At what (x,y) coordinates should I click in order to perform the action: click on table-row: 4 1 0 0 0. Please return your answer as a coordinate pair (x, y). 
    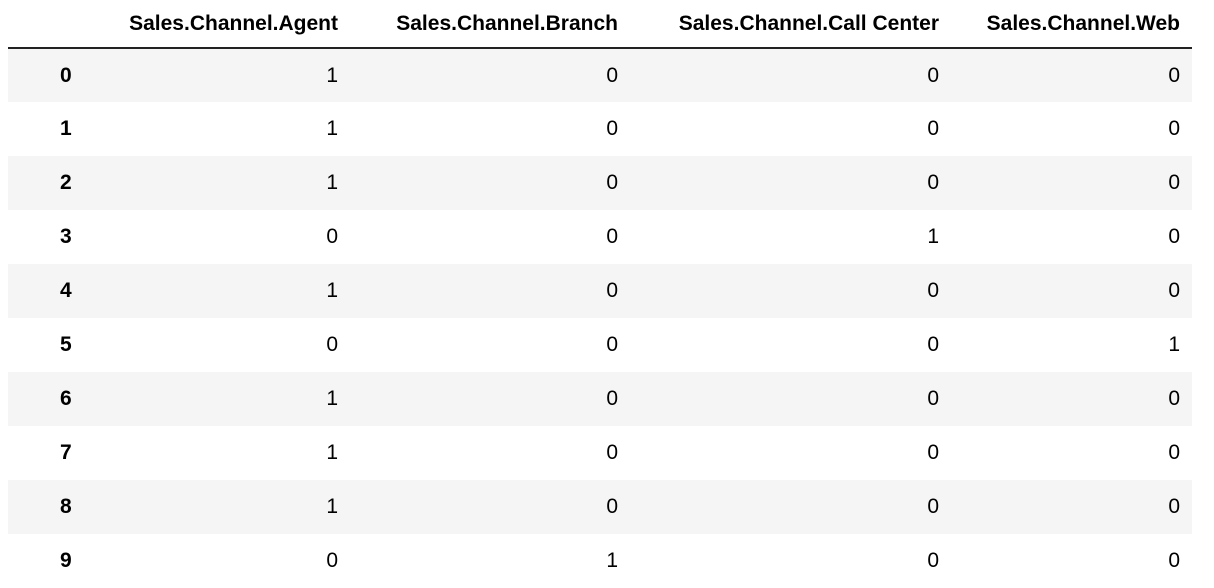
    Looking at the image, I should click on (600, 291).